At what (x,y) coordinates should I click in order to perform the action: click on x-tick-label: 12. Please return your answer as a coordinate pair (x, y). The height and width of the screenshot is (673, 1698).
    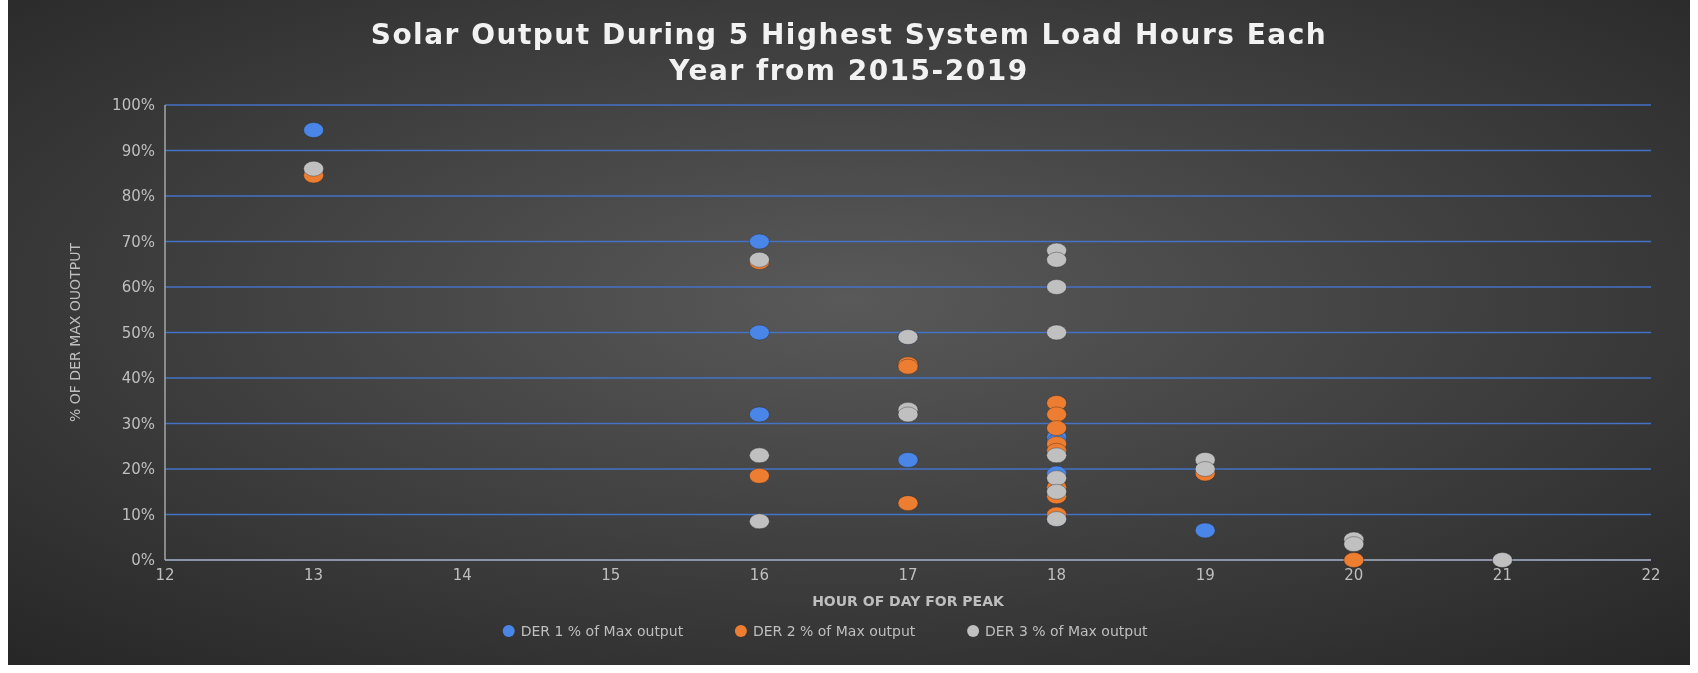
    Looking at the image, I should click on (165, 575).